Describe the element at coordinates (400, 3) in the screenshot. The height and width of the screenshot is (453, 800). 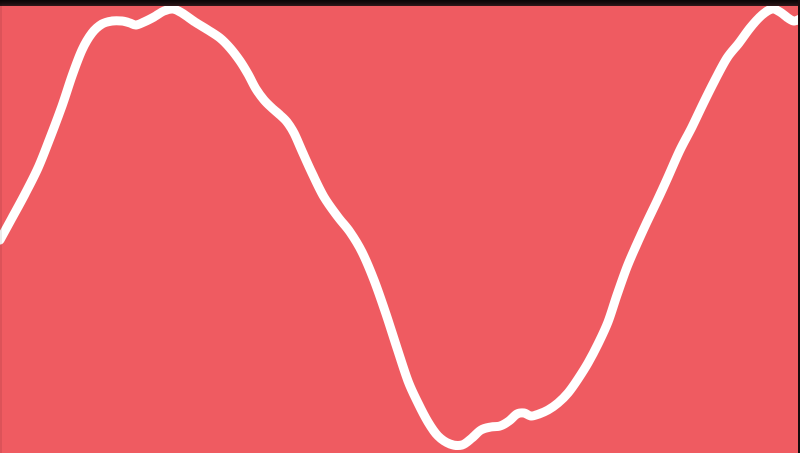
I see `top-border` at that location.